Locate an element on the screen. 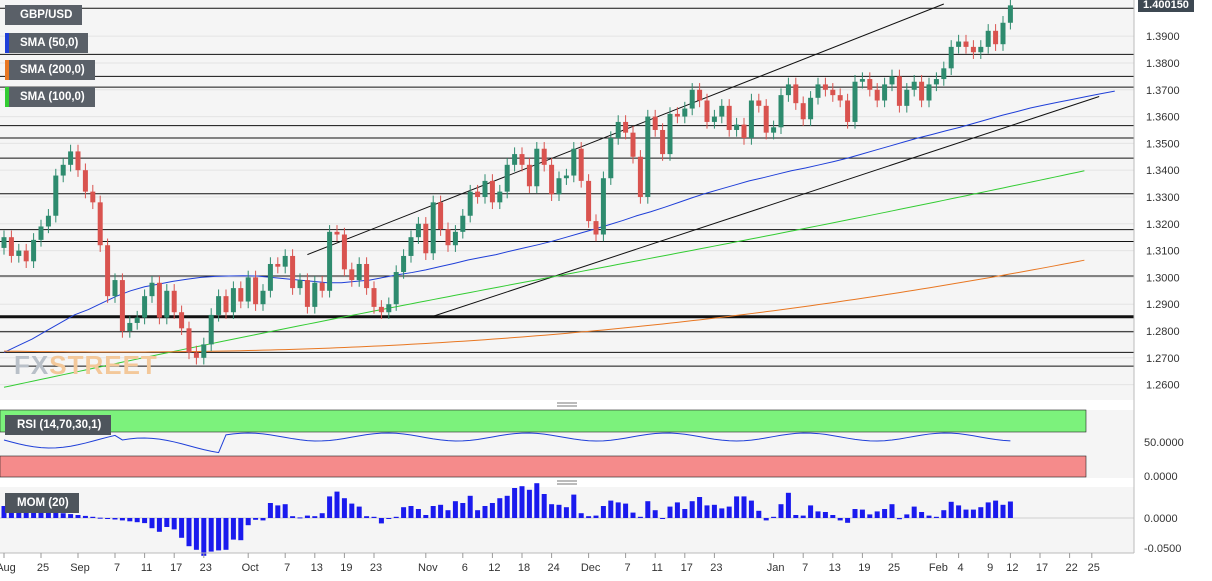 Image resolution: width=1212 pixels, height=581 pixels. sma-200-label: SMA (200,0) is located at coordinates (50, 70).